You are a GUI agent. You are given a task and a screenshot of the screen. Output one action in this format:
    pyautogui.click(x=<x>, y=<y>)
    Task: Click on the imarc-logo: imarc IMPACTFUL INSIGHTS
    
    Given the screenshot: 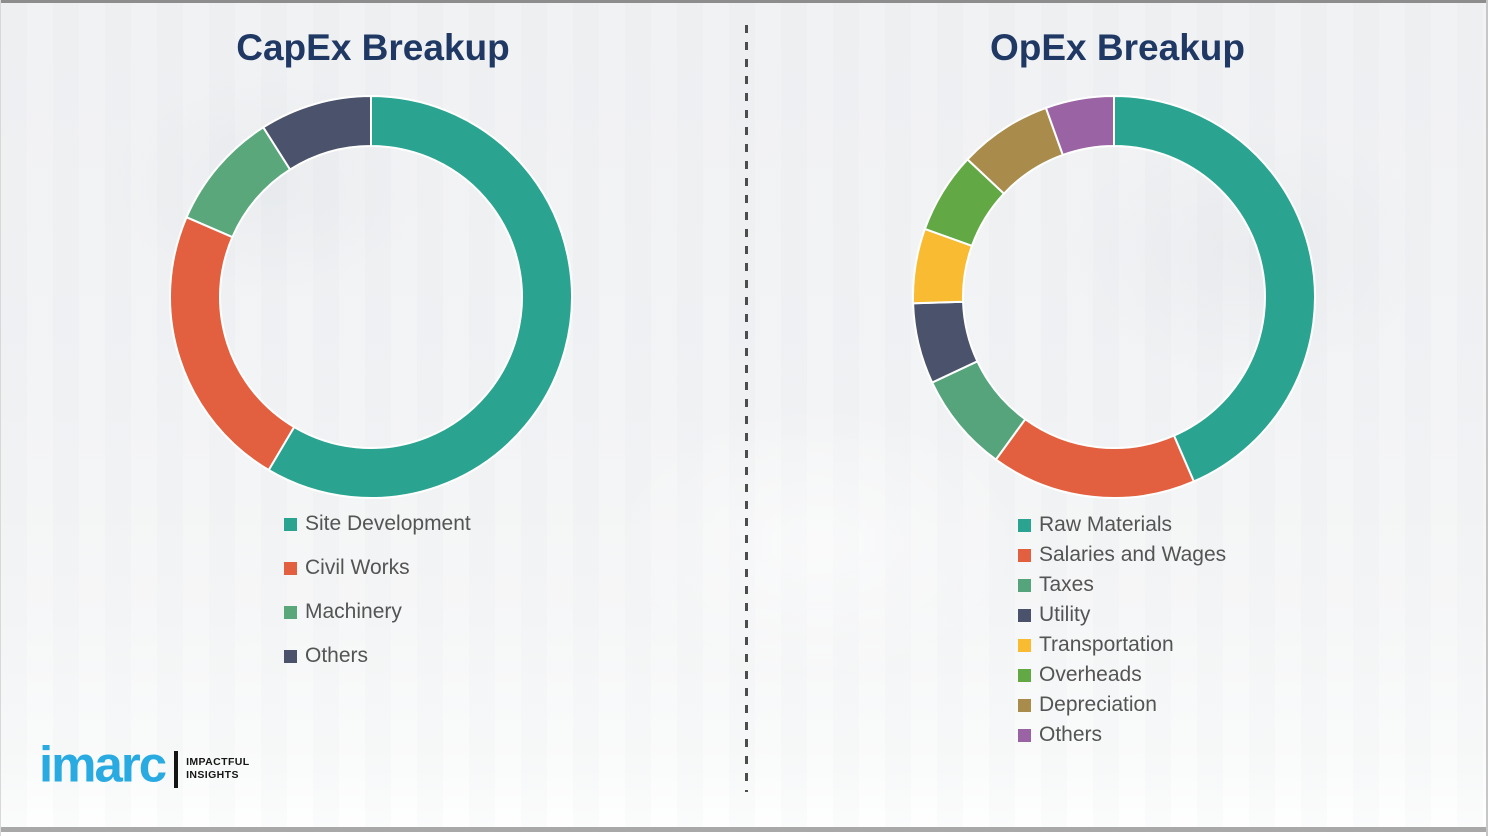 What is the action you would take?
    pyautogui.click(x=144, y=765)
    